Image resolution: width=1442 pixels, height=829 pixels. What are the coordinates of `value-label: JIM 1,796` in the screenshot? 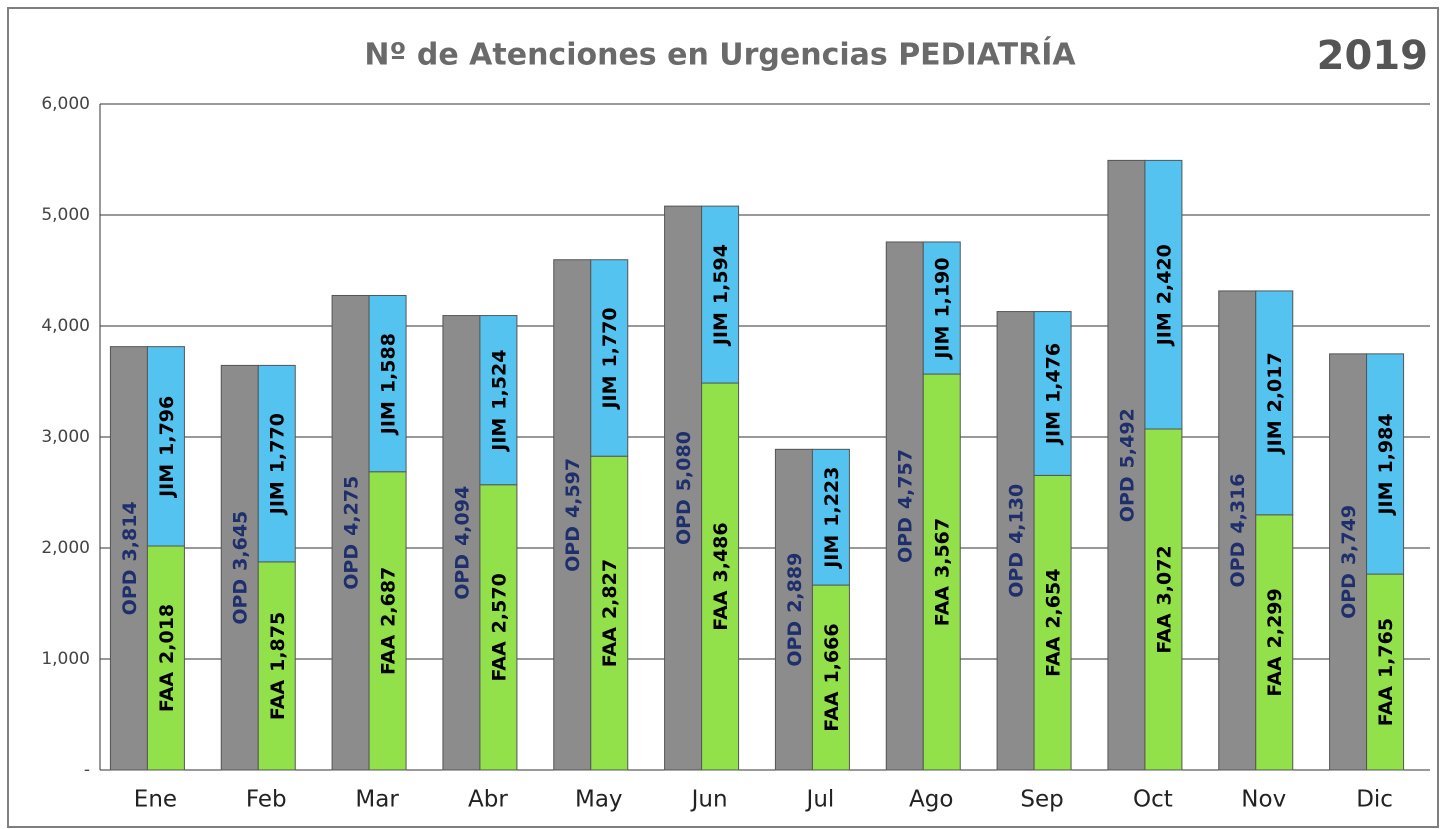 It's located at (166, 447).